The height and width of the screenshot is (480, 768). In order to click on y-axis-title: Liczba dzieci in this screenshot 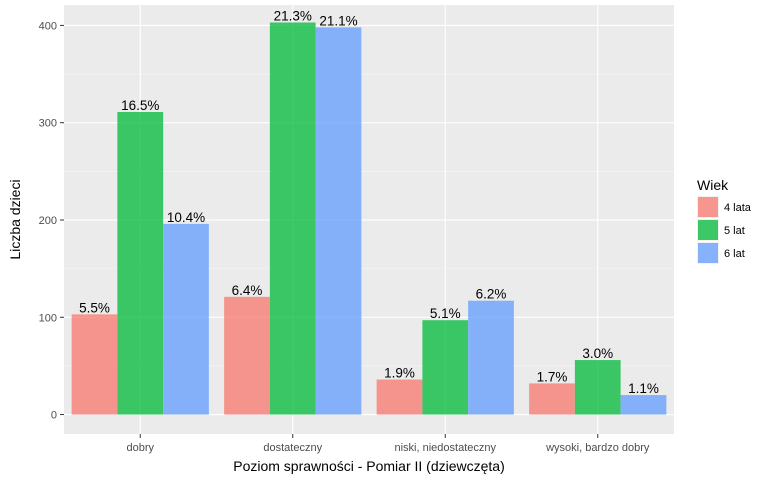, I will do `click(15, 219)`.